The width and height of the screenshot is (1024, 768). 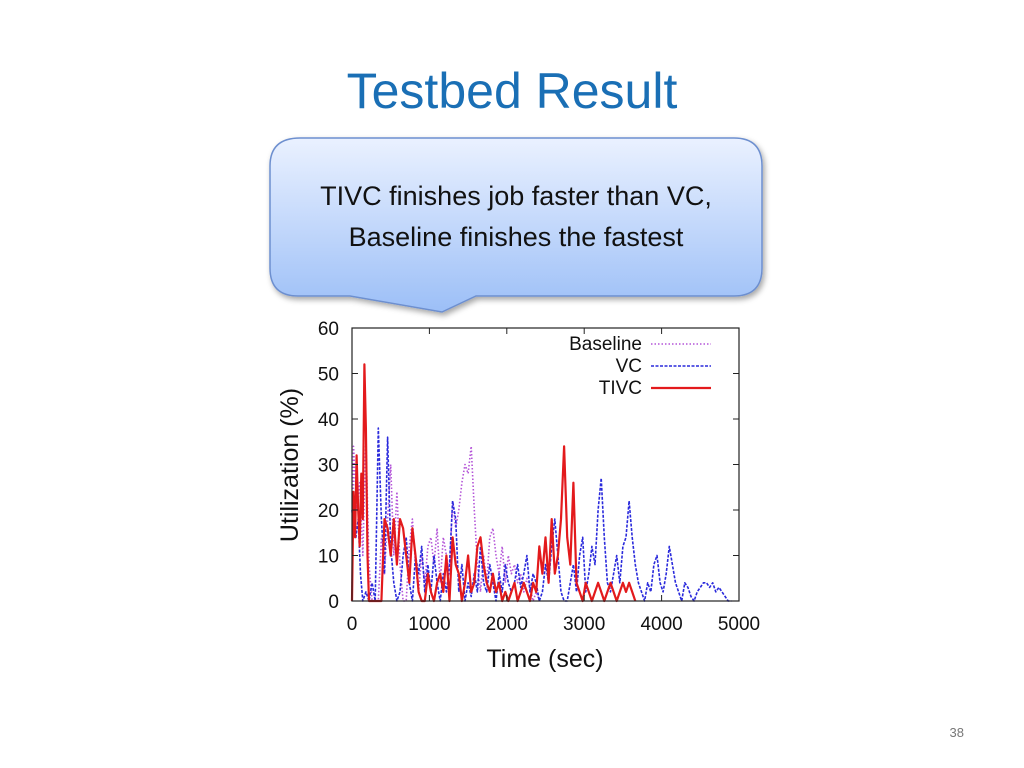 I want to click on series-line-tivc, so click(x=493, y=483).